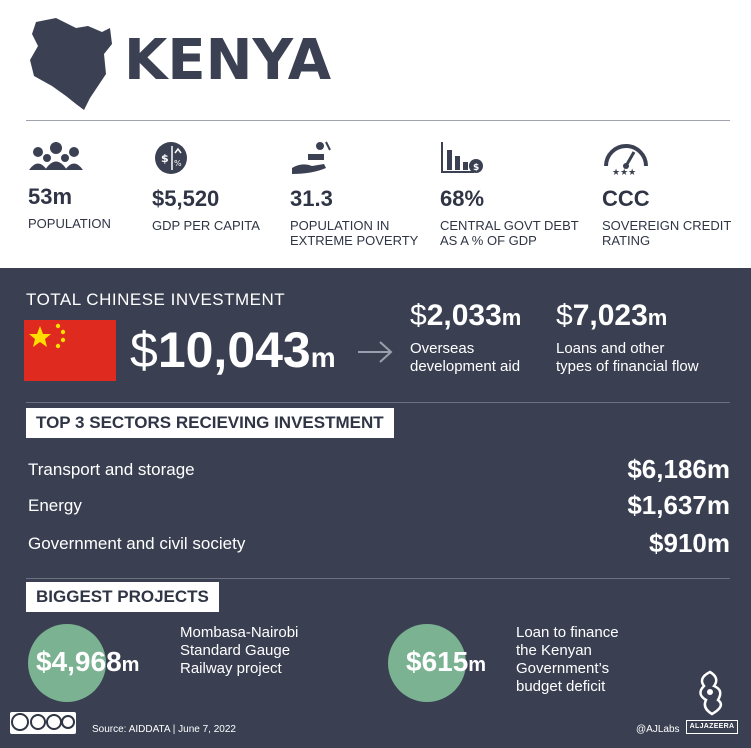 The width and height of the screenshot is (751, 748). I want to click on sector-row: Energy $1,637m, so click(379, 505).